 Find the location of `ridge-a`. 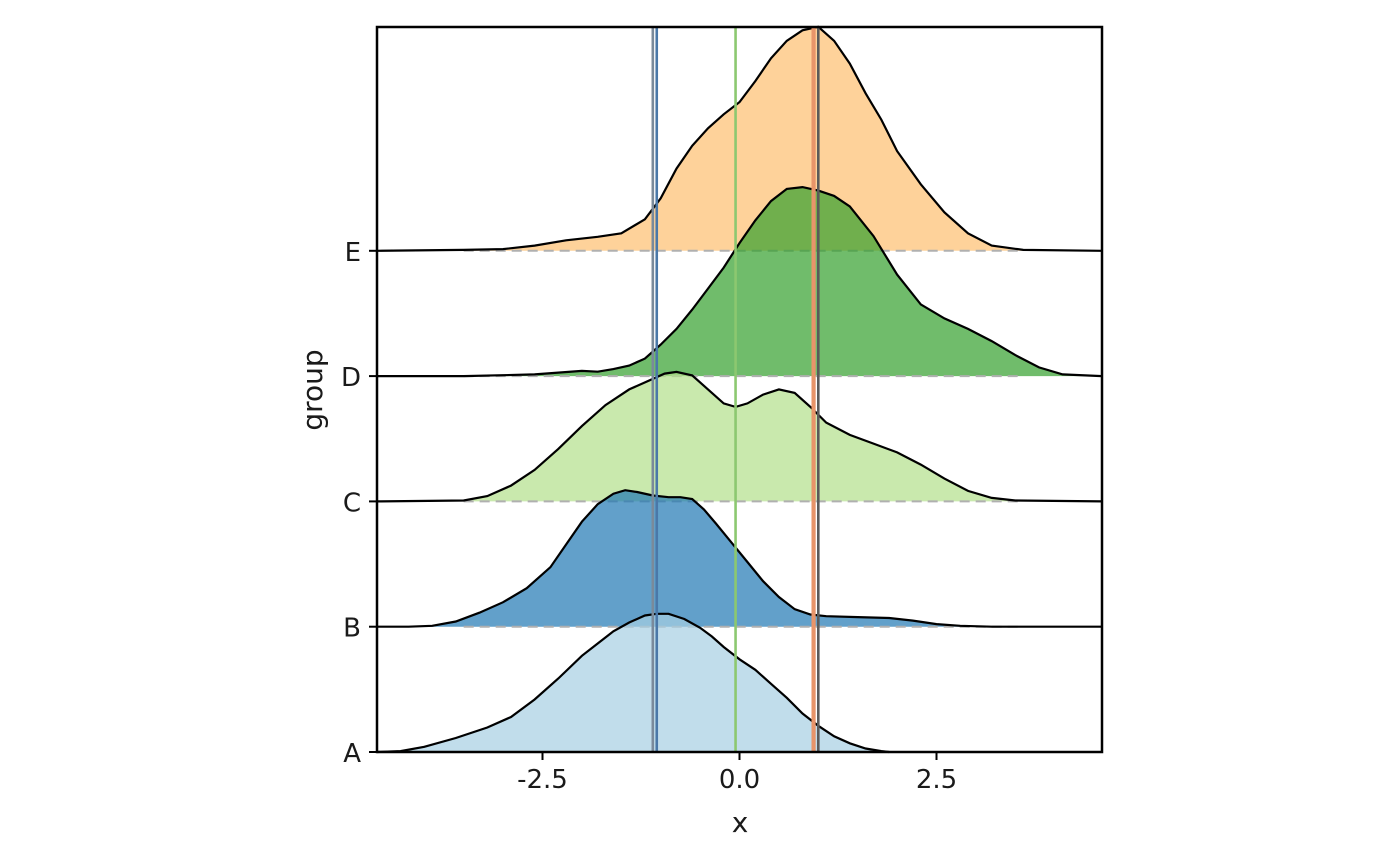

ridge-a is located at coordinates (700, 683).